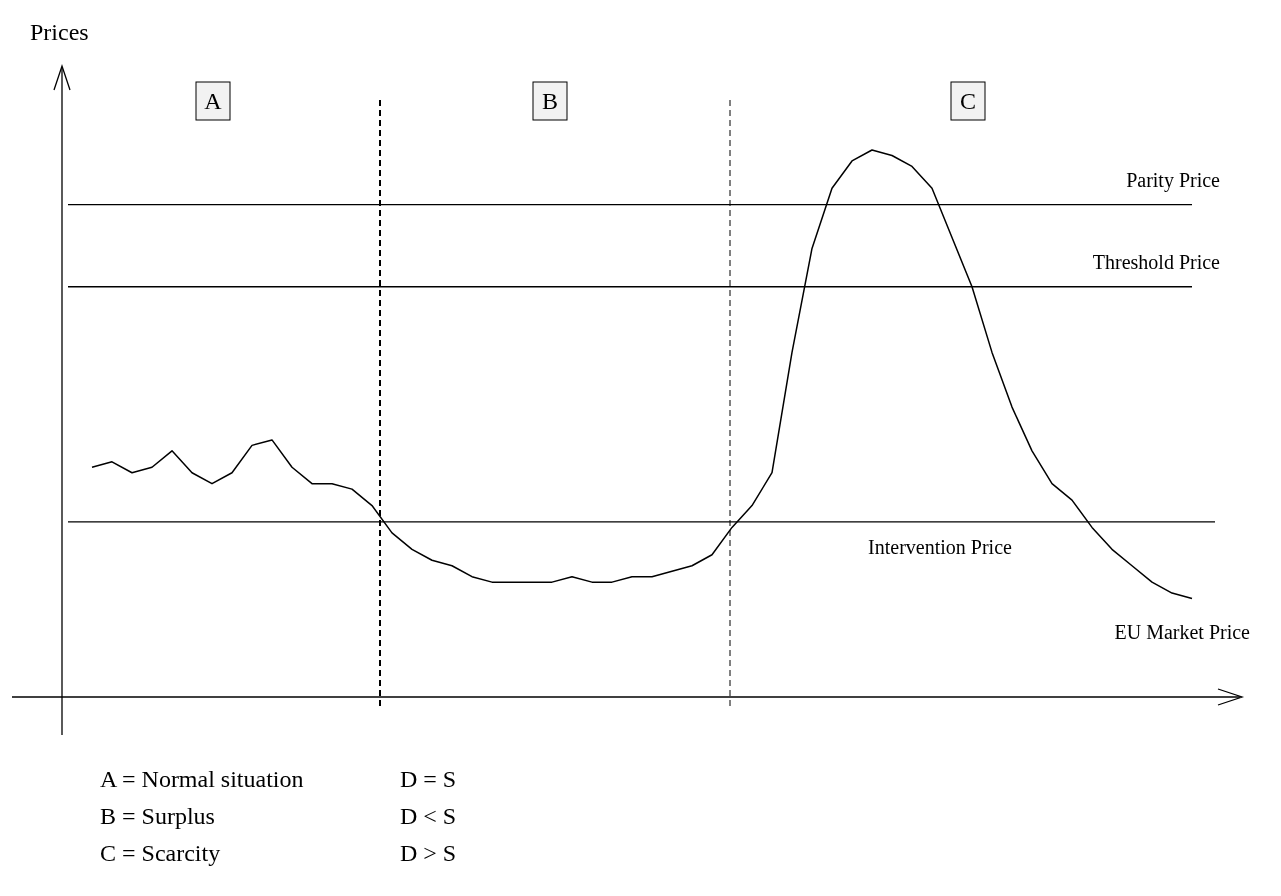  Describe the element at coordinates (160, 853) in the screenshot. I see `text: C = Scarcity` at that location.